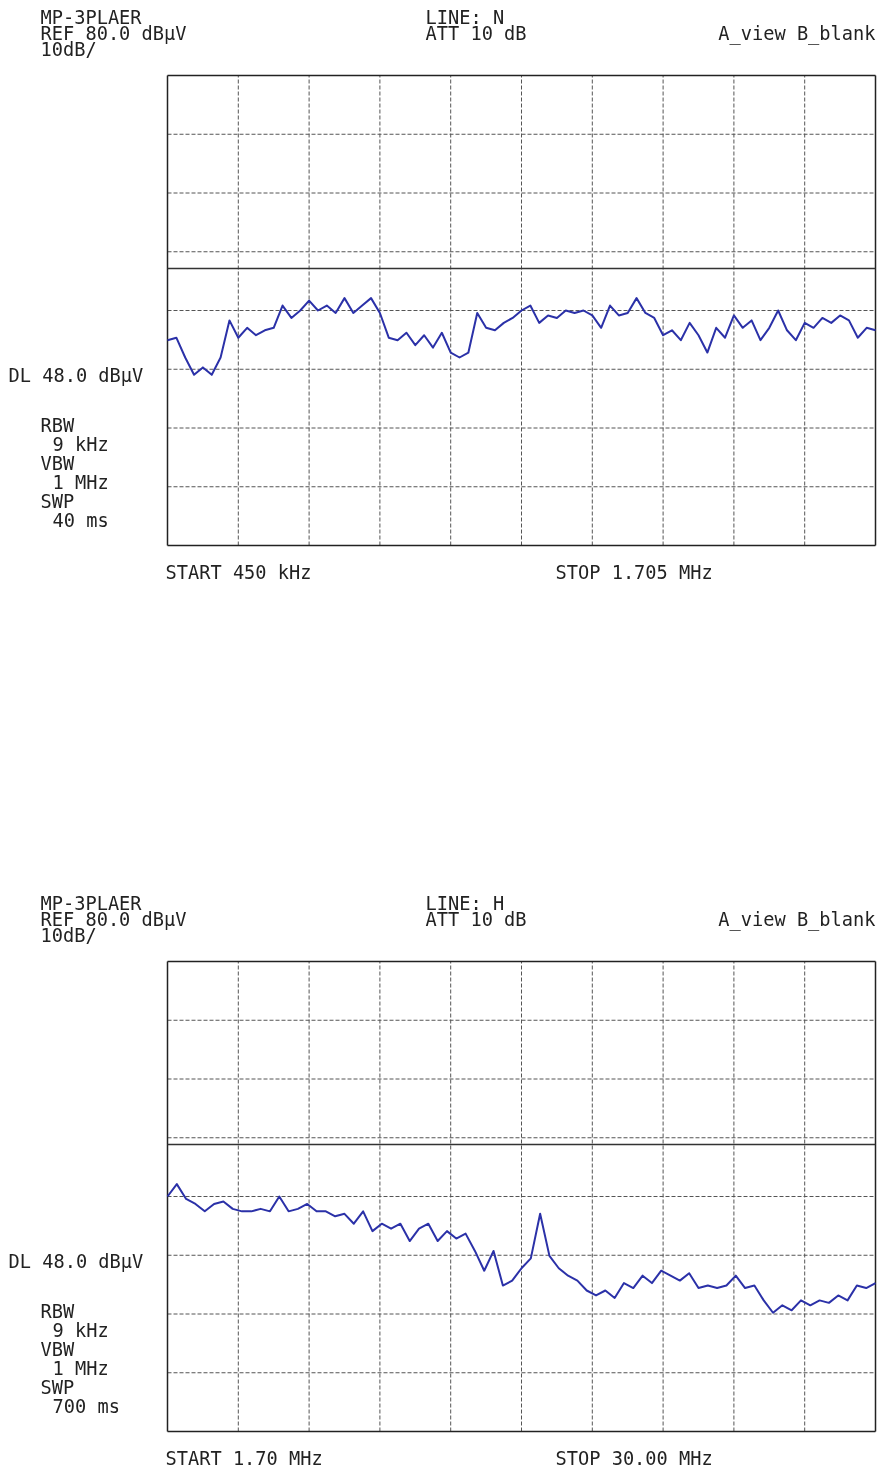 The width and height of the screenshot is (887, 1479). What do you see at coordinates (238, 572) in the screenshot?
I see `text: START 450 kHz` at bounding box center [238, 572].